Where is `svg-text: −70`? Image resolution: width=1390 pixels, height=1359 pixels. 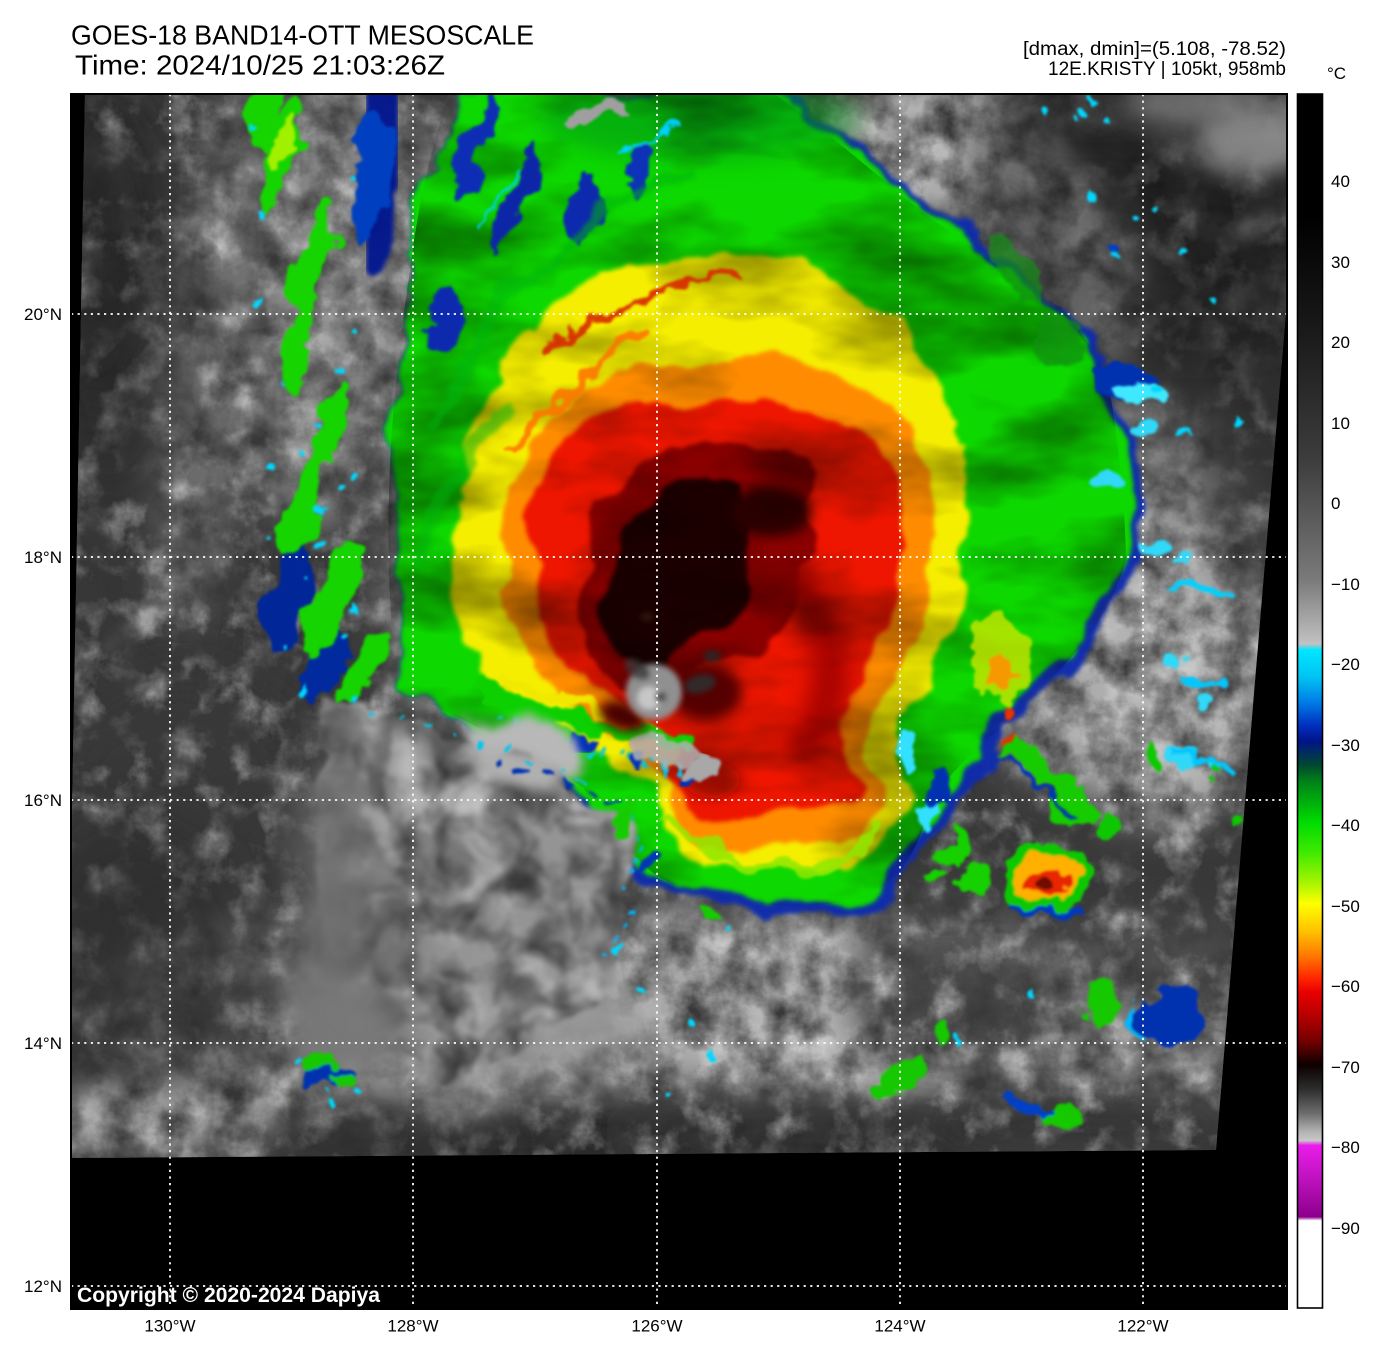 svg-text: −70 is located at coordinates (1345, 1067).